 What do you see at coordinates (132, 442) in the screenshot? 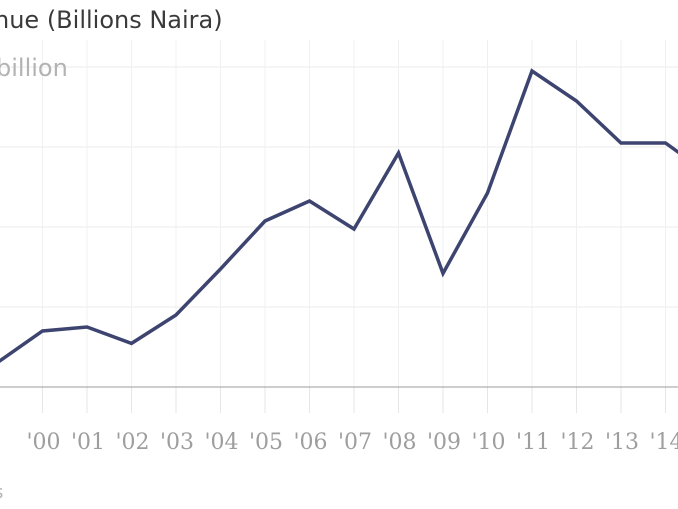
I see `x-tick-label: '02` at bounding box center [132, 442].